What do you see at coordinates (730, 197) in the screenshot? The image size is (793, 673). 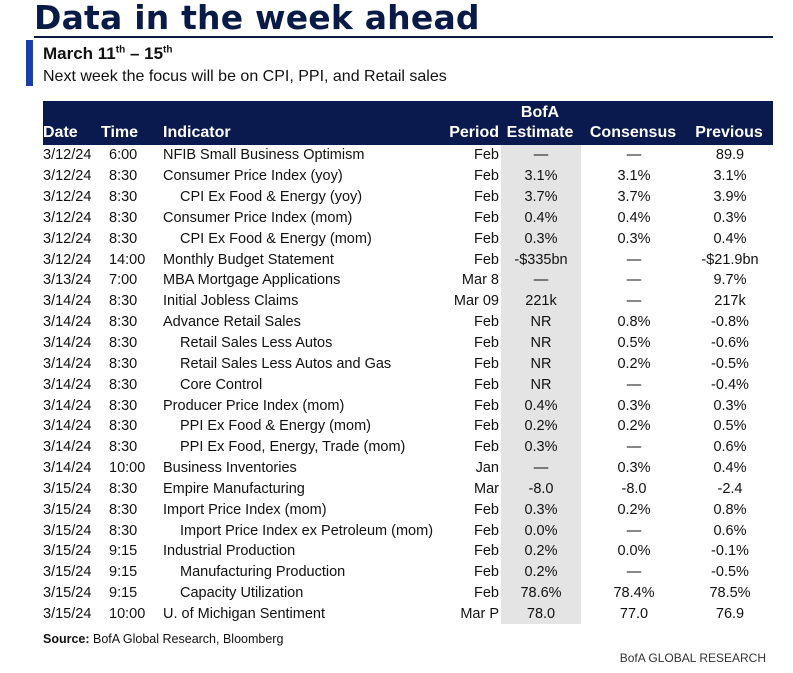 I see `cell-previous: 3.9%` at bounding box center [730, 197].